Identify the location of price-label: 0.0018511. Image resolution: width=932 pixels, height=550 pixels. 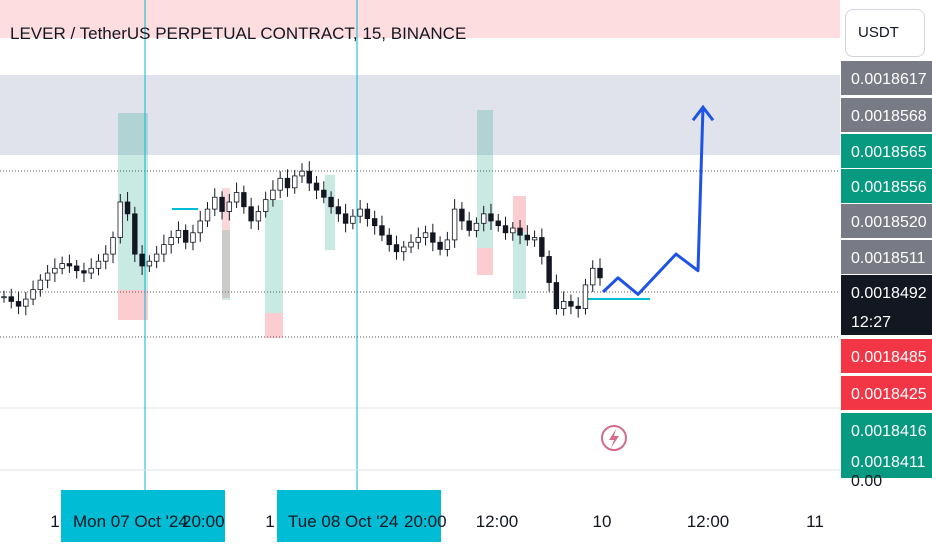
(888, 258).